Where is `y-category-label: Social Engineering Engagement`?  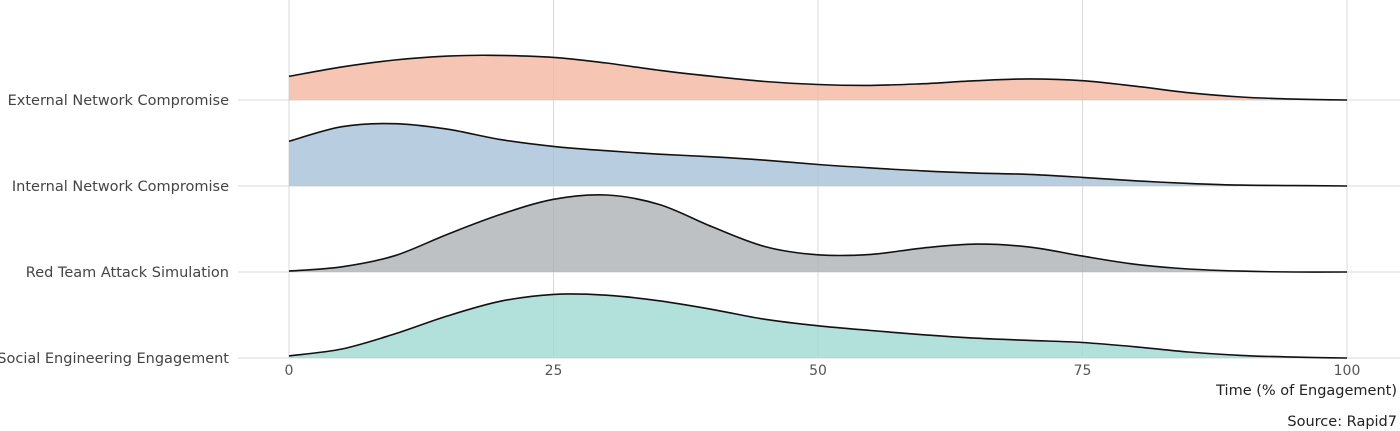 y-category-label: Social Engineering Engagement is located at coordinates (114, 359).